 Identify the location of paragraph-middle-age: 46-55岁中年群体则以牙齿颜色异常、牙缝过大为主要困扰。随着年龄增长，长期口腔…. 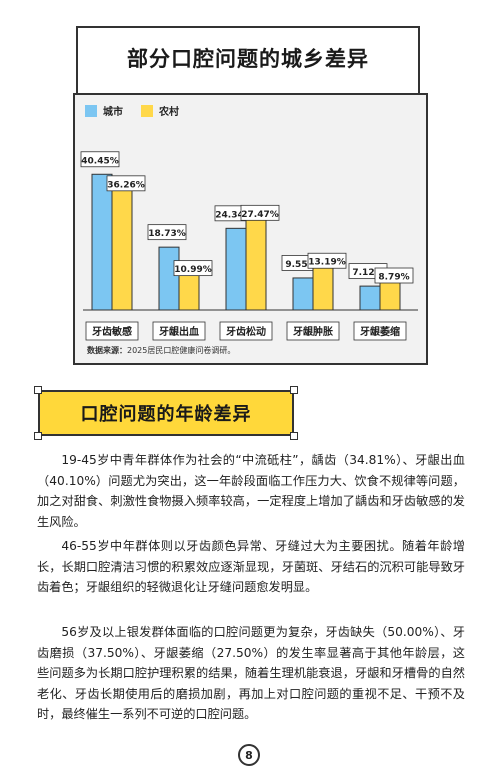
(251, 566).